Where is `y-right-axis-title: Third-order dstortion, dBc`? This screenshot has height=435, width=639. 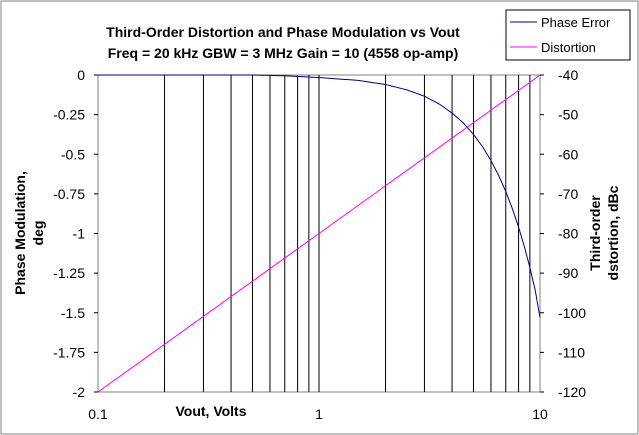 y-right-axis-title: Third-order dstortion, dBc is located at coordinates (604, 232).